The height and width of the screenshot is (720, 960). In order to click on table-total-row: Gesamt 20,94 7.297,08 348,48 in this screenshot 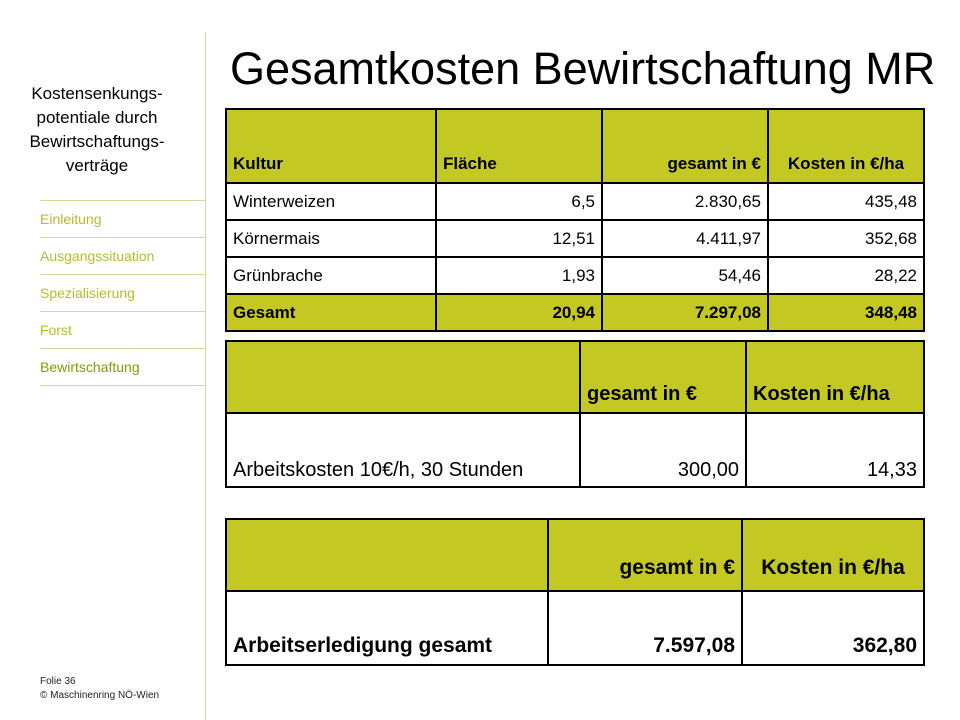, I will do `click(575, 312)`.